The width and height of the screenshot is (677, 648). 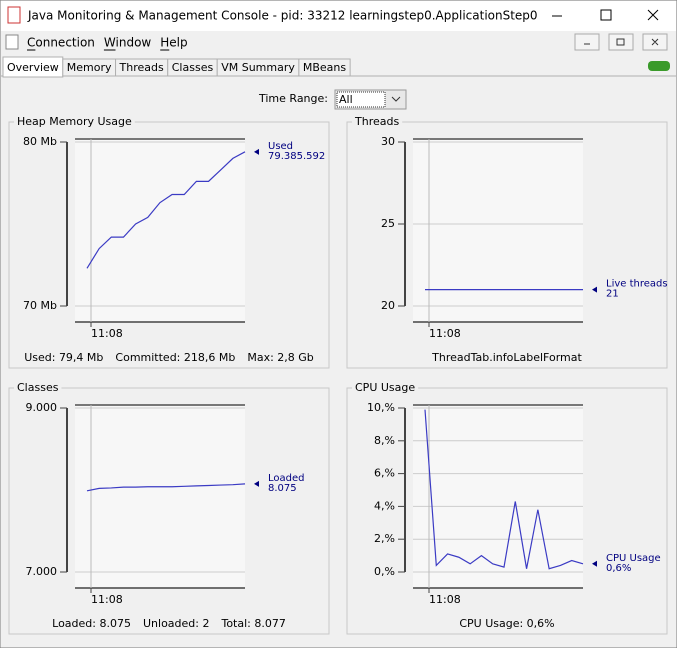 I want to click on footer-text: ThreadTab.infoLabelFormat, so click(x=506, y=357).